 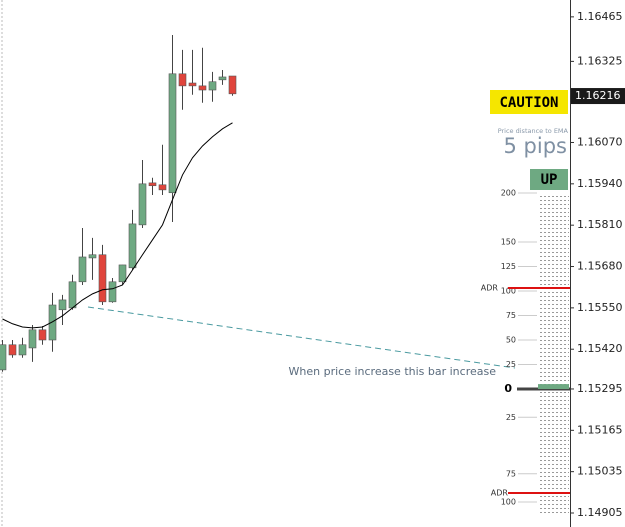 I want to click on ema-line, so click(x=117, y=225).